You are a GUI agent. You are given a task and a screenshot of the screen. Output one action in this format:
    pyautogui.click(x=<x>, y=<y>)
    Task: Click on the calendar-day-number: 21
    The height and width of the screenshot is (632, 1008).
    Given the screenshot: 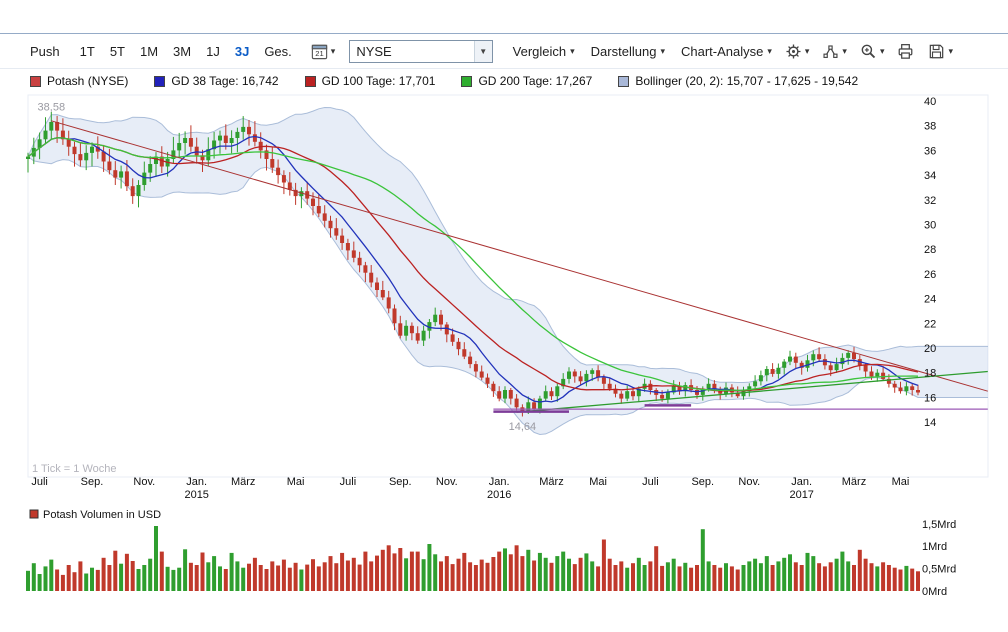 What is the action you would take?
    pyautogui.click(x=319, y=52)
    